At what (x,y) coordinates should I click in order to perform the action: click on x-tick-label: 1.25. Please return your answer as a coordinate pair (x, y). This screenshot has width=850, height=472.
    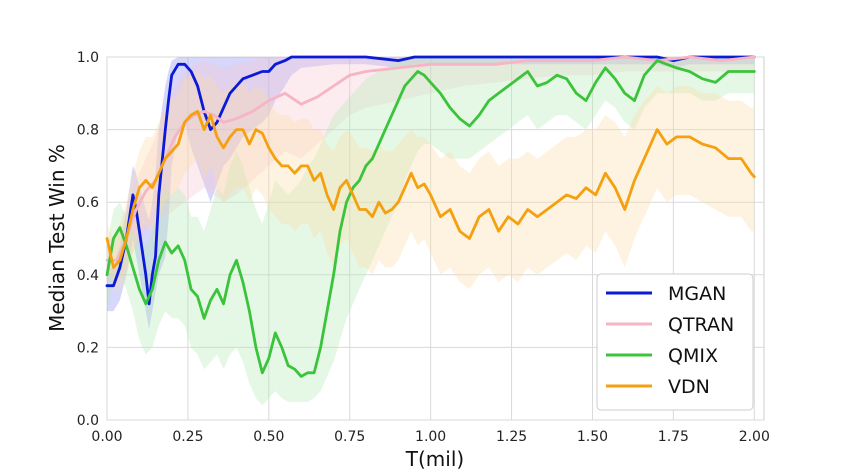
    Looking at the image, I should click on (511, 437).